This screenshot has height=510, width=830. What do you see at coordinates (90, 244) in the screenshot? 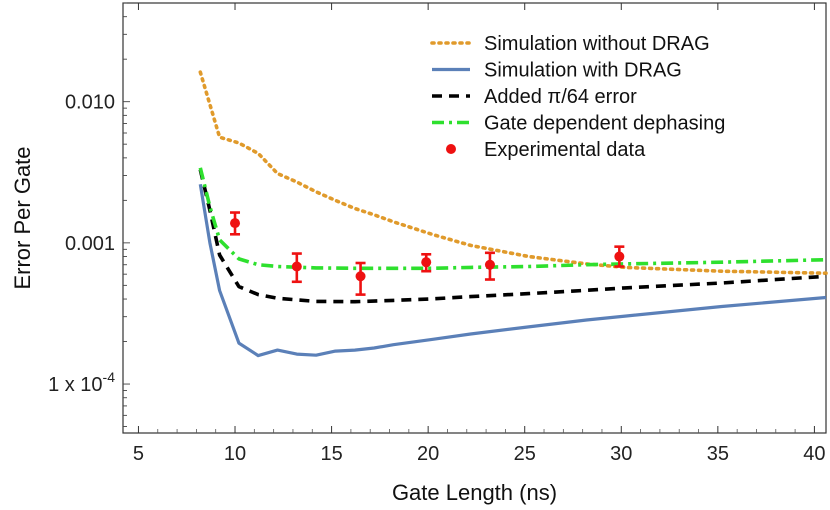
I see `y-tick-label: 0.001` at bounding box center [90, 244].